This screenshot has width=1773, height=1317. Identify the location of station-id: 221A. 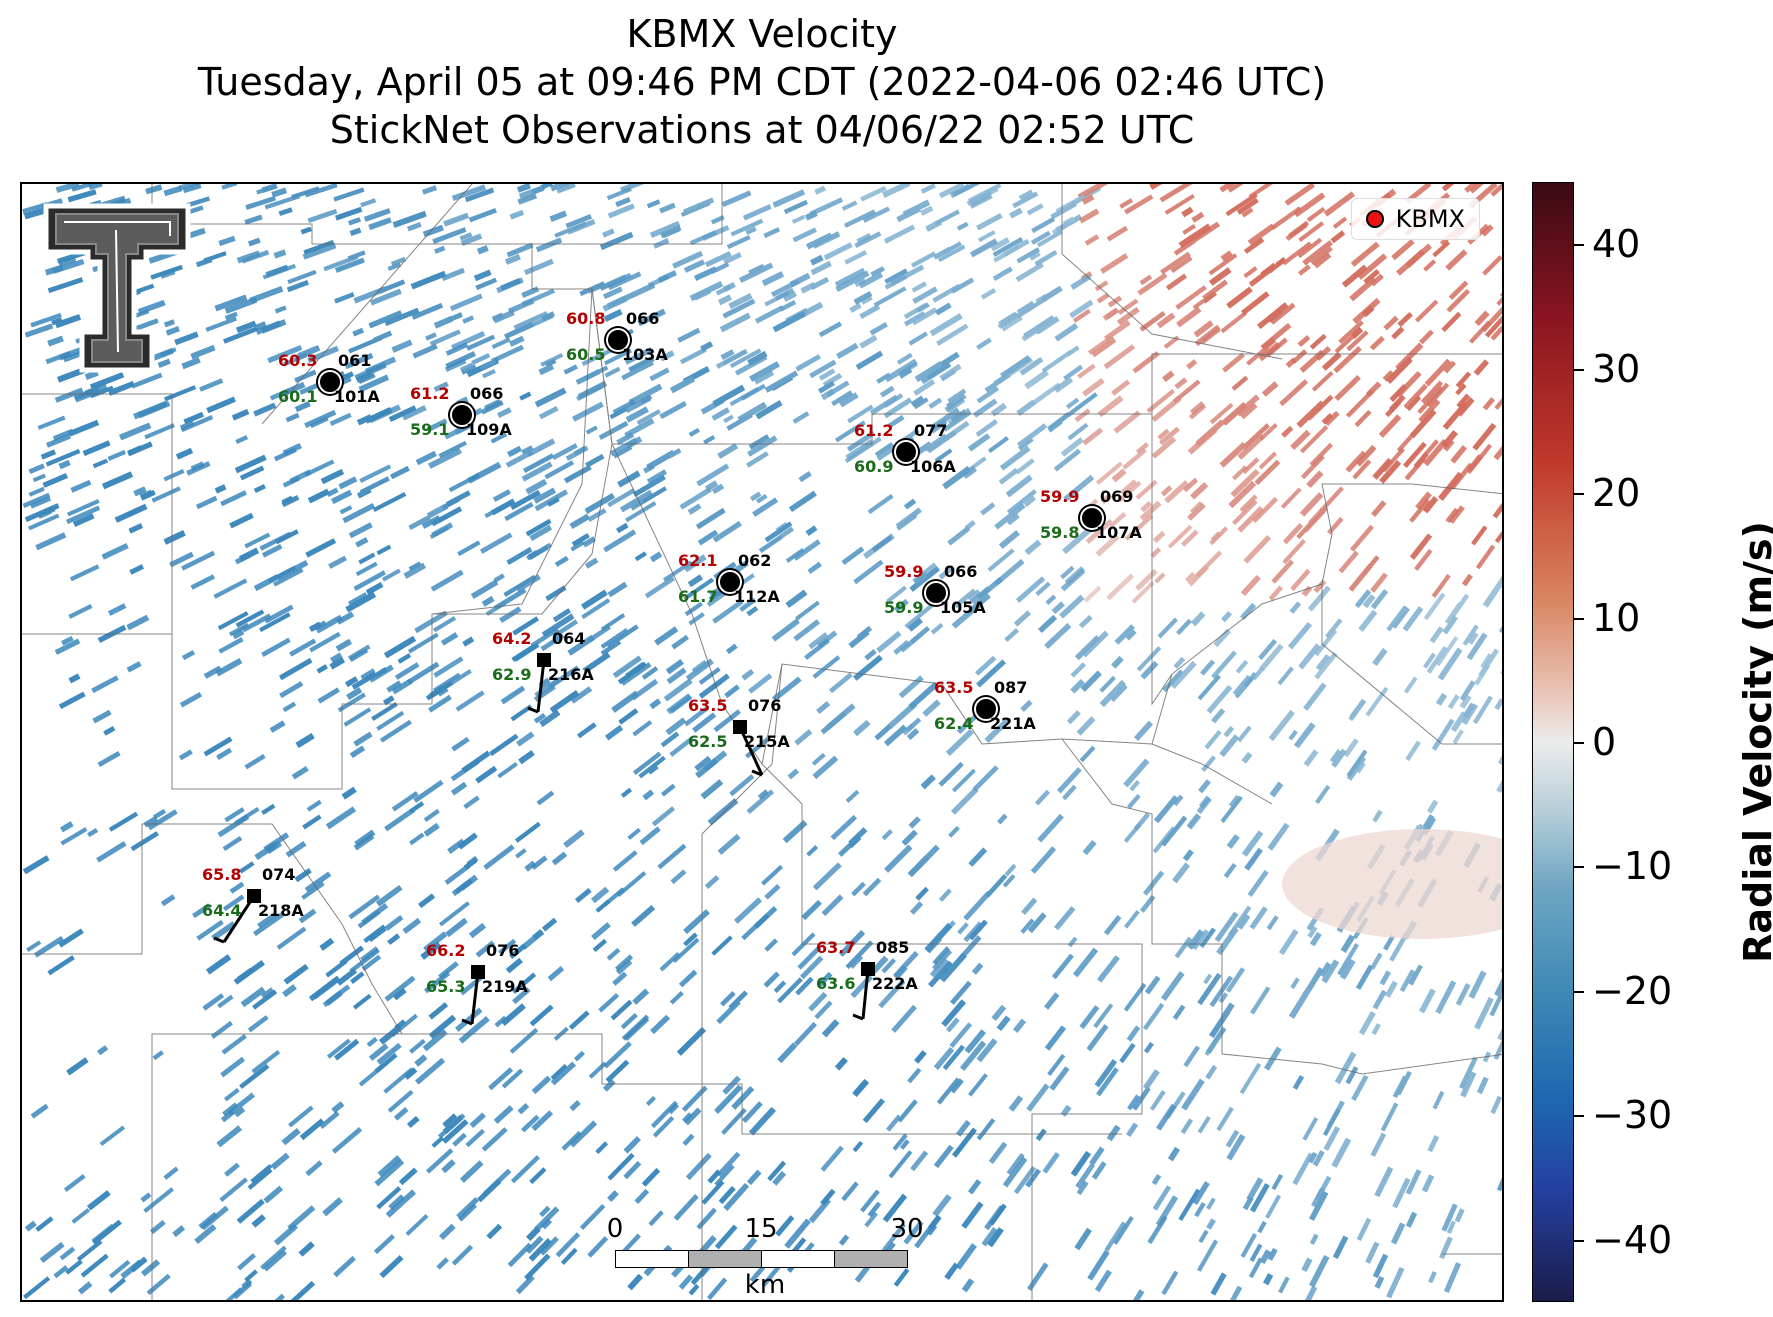
(1013, 723).